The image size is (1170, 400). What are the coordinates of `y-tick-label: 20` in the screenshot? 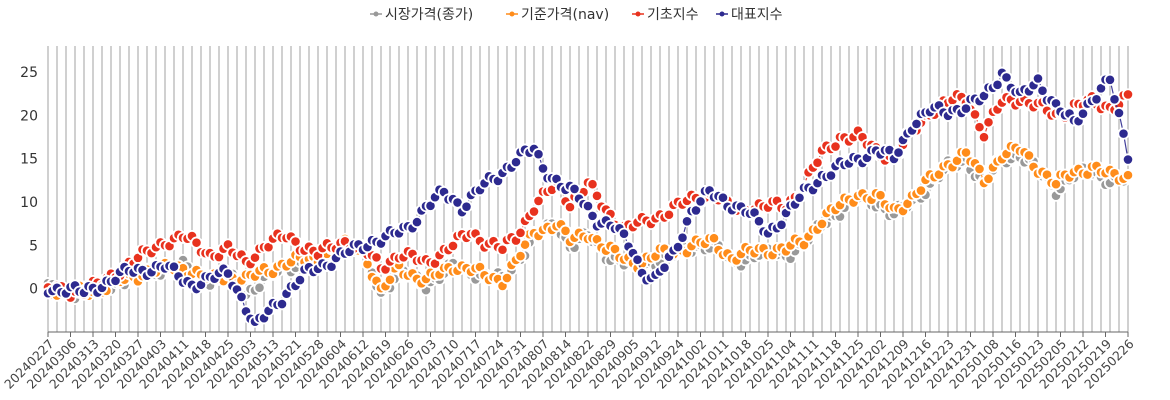 It's located at (29, 116).